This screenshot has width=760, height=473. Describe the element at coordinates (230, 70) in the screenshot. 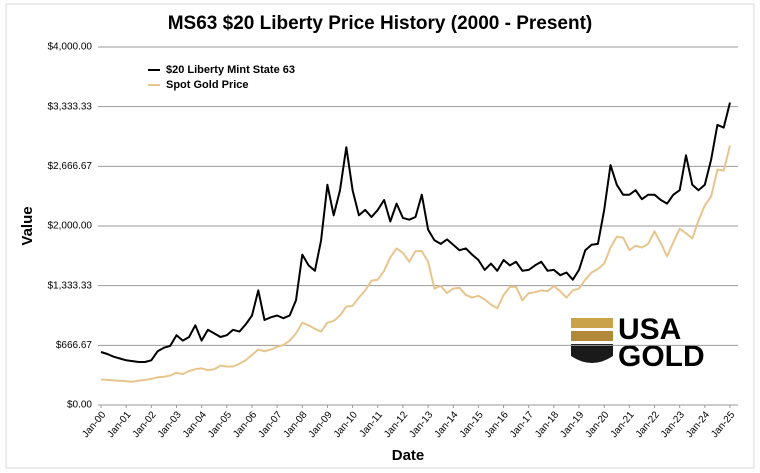

I see `legend-label: $20 Liberty Mint State 63` at that location.